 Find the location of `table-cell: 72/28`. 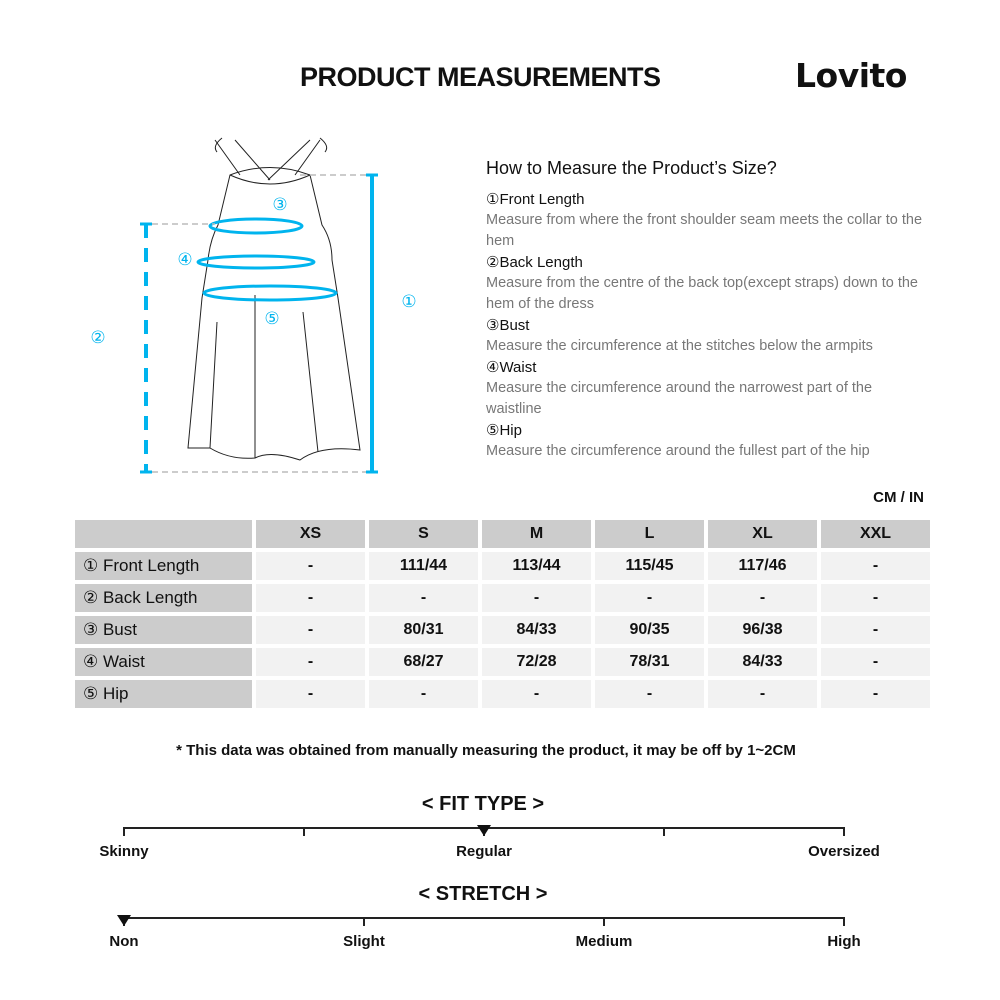

table-cell: 72/28 is located at coordinates (536, 662).